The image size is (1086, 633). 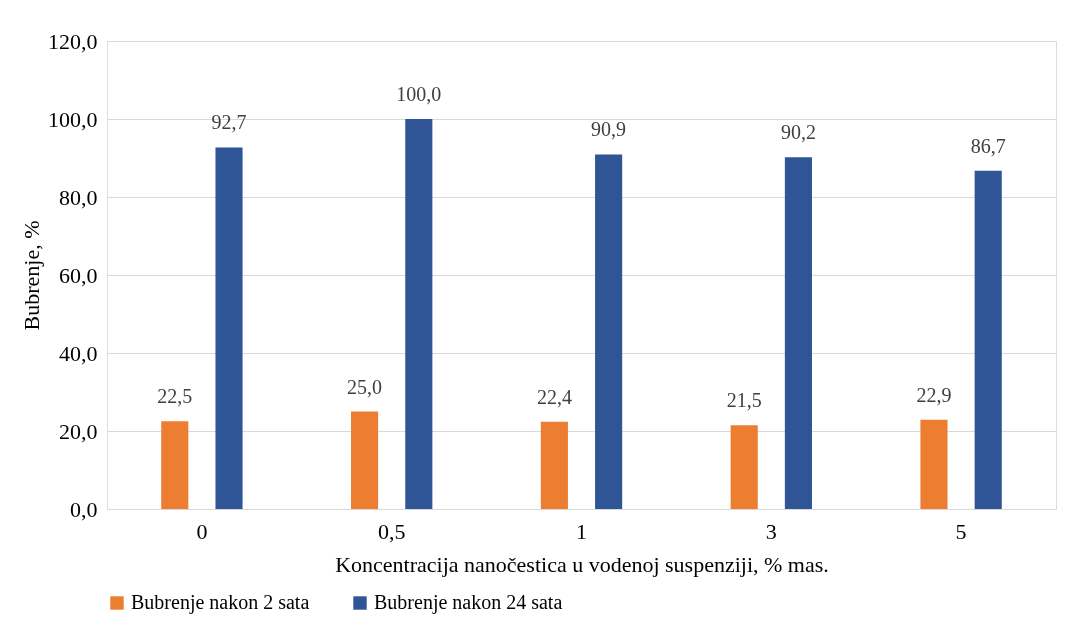 I want to click on y-tick-label: 40,0, so click(x=78, y=353).